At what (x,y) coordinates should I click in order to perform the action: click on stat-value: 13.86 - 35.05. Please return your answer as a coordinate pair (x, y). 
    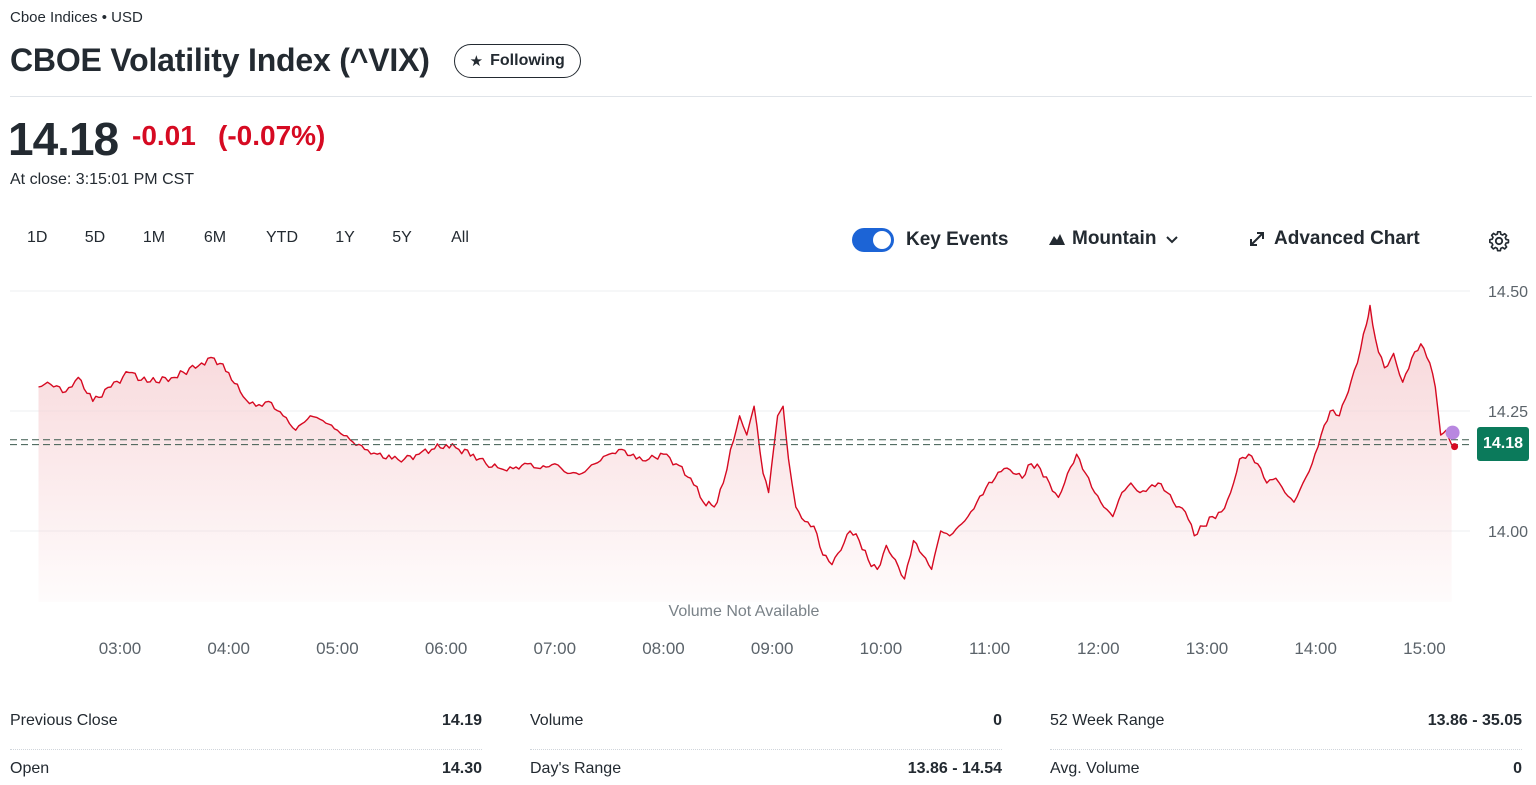
    Looking at the image, I should click on (1474, 720).